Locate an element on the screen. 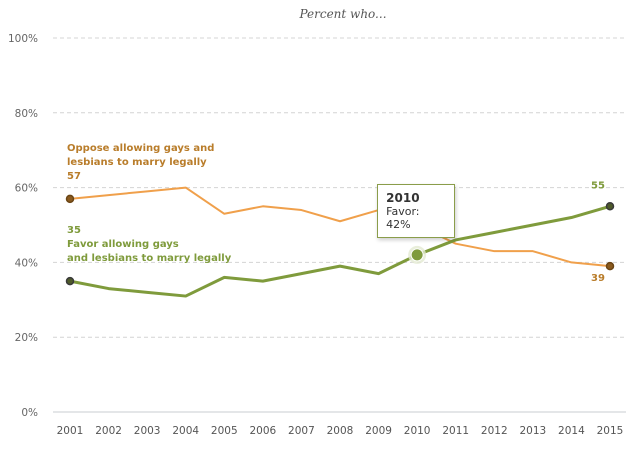 Image resolution: width=640 pixels, height=450 pixels. favor-start-value: 35 is located at coordinates (74, 230).